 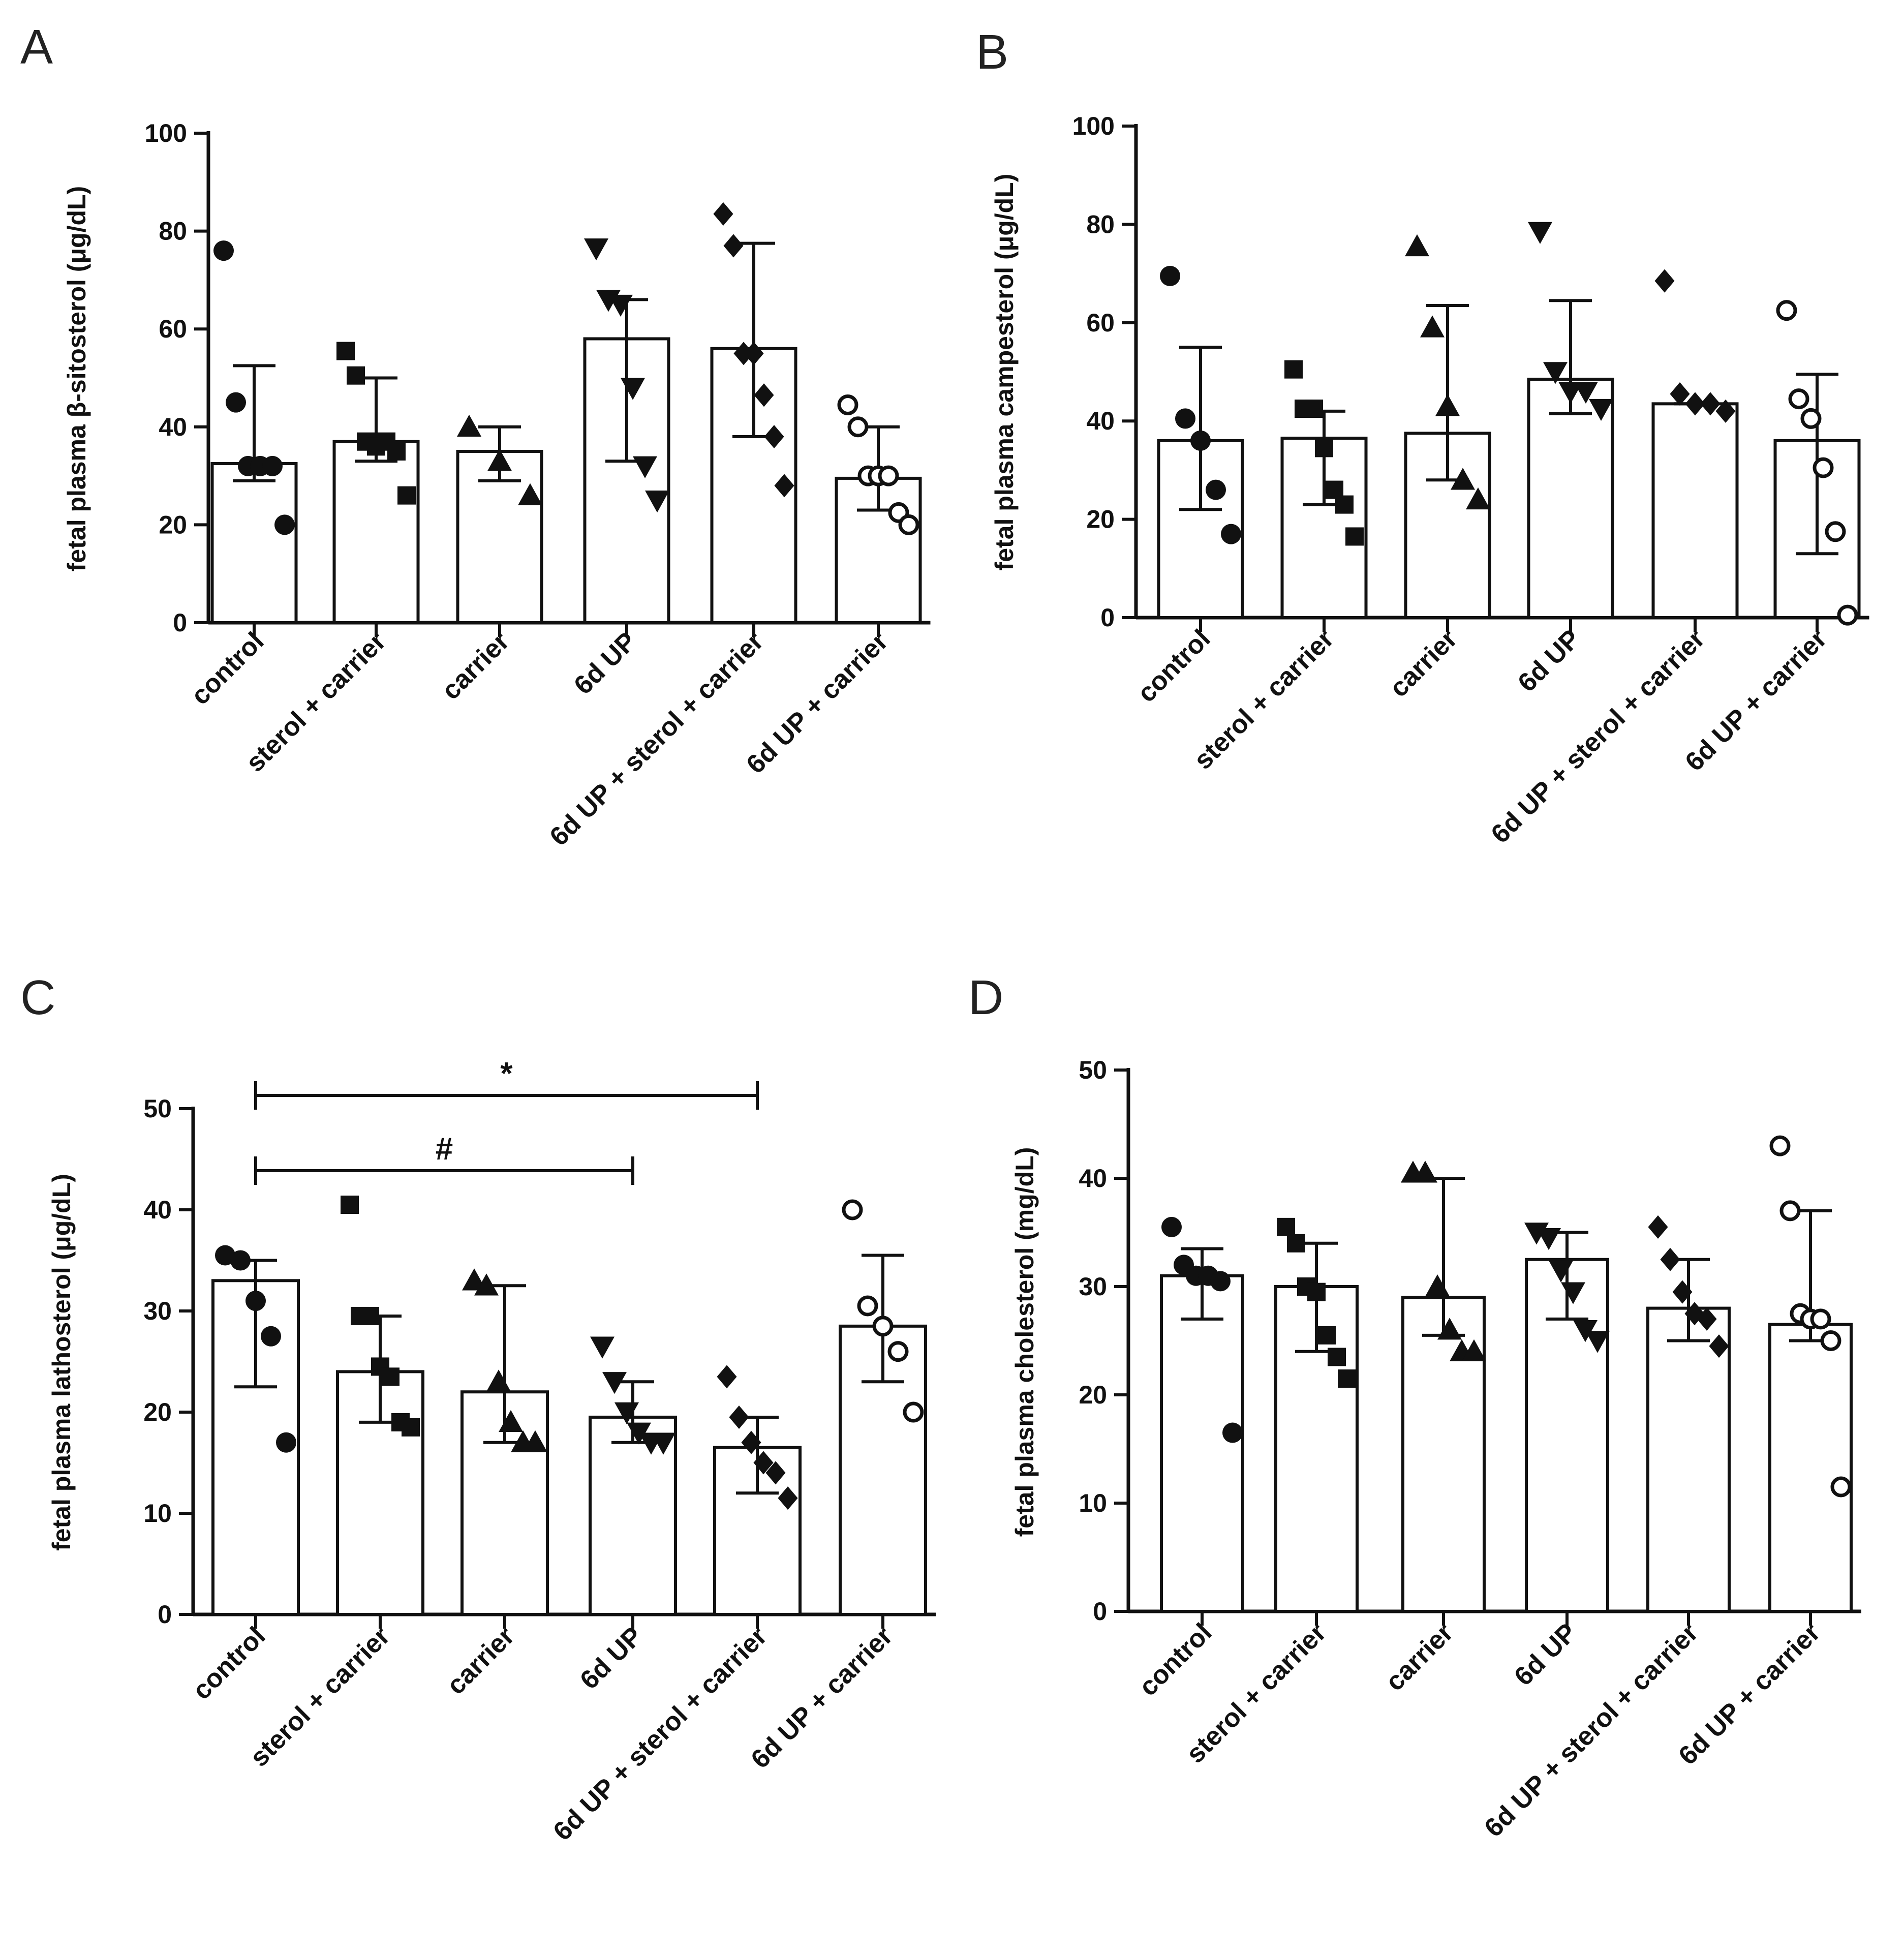 What do you see at coordinates (158, 1513) in the screenshot?
I see `y-tick-label: 10` at bounding box center [158, 1513].